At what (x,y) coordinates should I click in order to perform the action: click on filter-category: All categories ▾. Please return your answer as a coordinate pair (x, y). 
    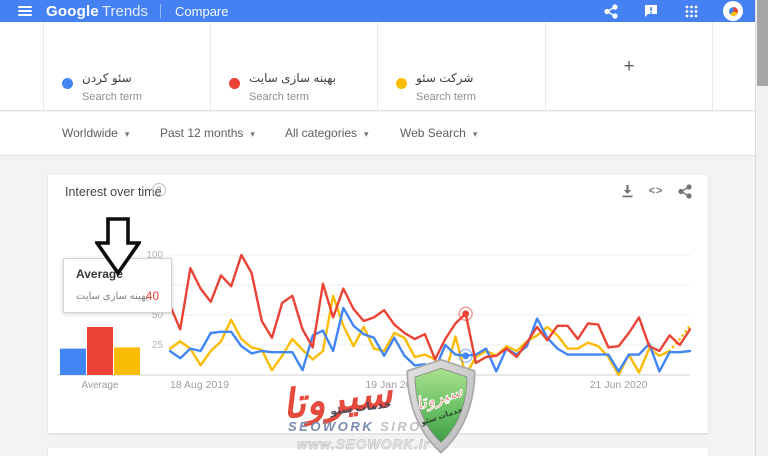
    Looking at the image, I should click on (327, 133).